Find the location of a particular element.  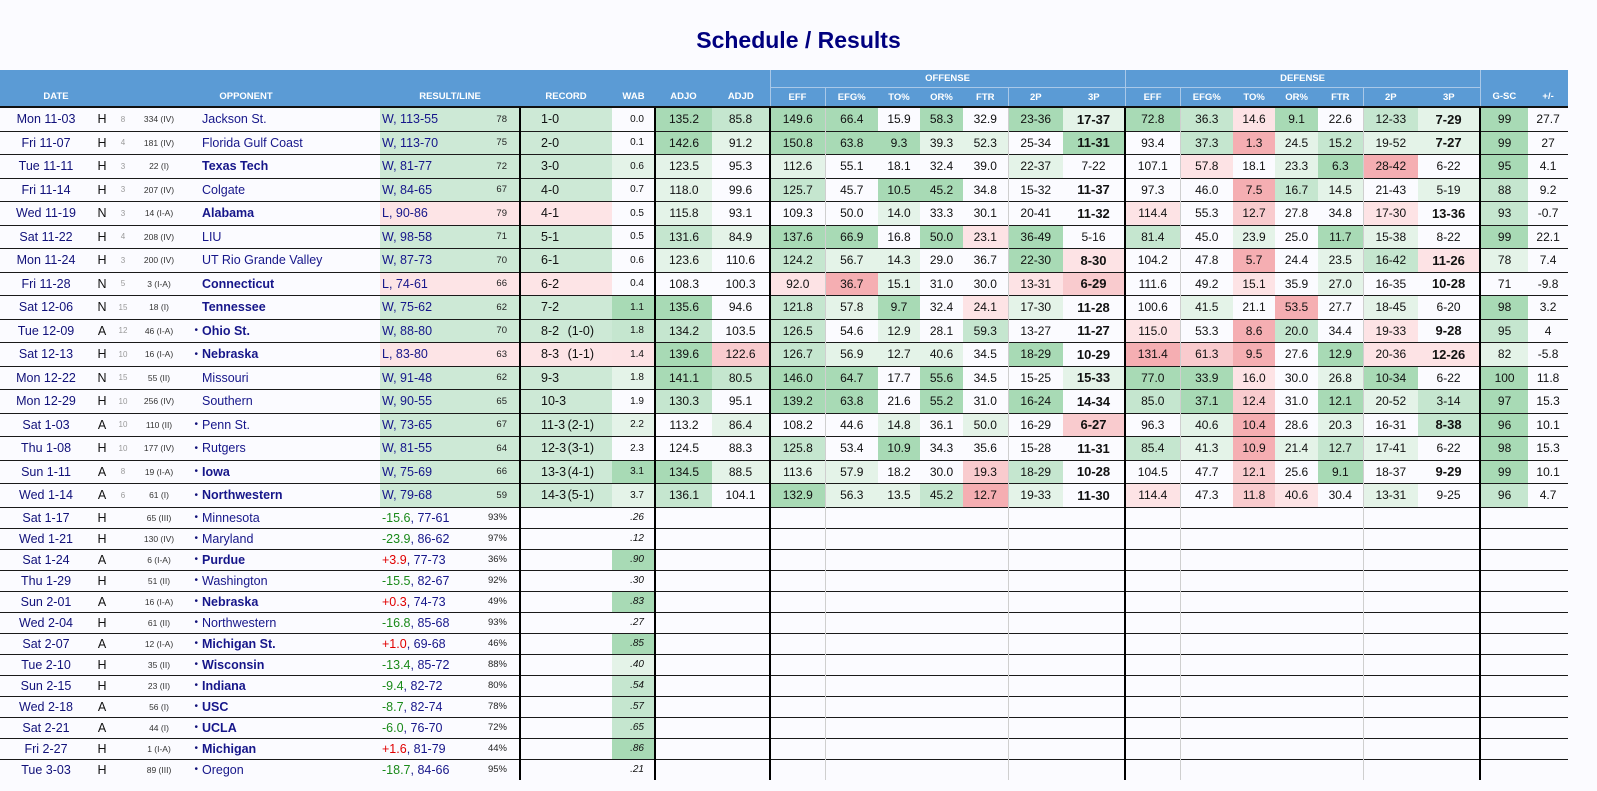

projection-cell: +3.977-73 36% is located at coordinates (450, 559).